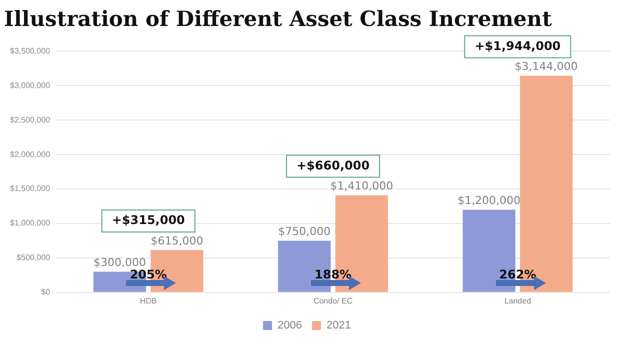 This screenshot has height=341, width=640. What do you see at coordinates (304, 231) in the screenshot?
I see `data-label: $750,000` at bounding box center [304, 231].